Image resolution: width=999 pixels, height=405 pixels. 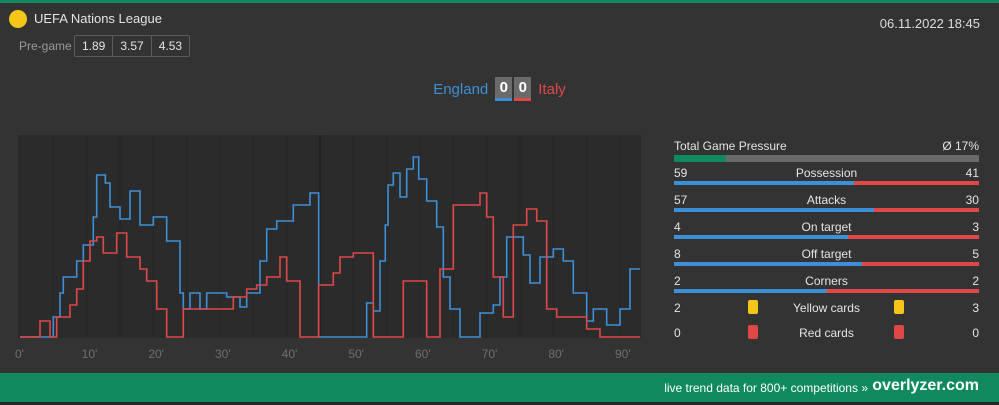 I want to click on stat-away-value: 3, so click(x=975, y=227).